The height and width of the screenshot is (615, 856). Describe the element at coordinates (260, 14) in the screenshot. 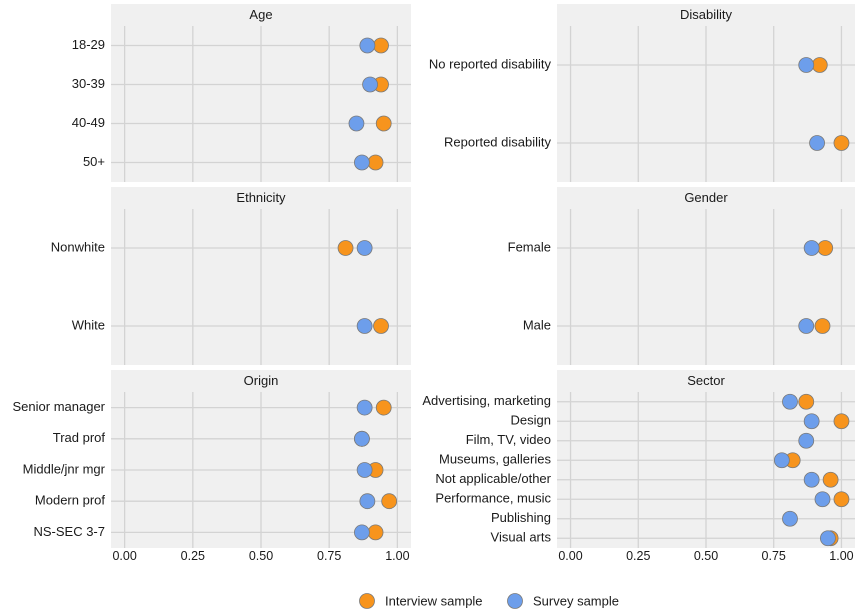

I see `panel-title: Age` at that location.